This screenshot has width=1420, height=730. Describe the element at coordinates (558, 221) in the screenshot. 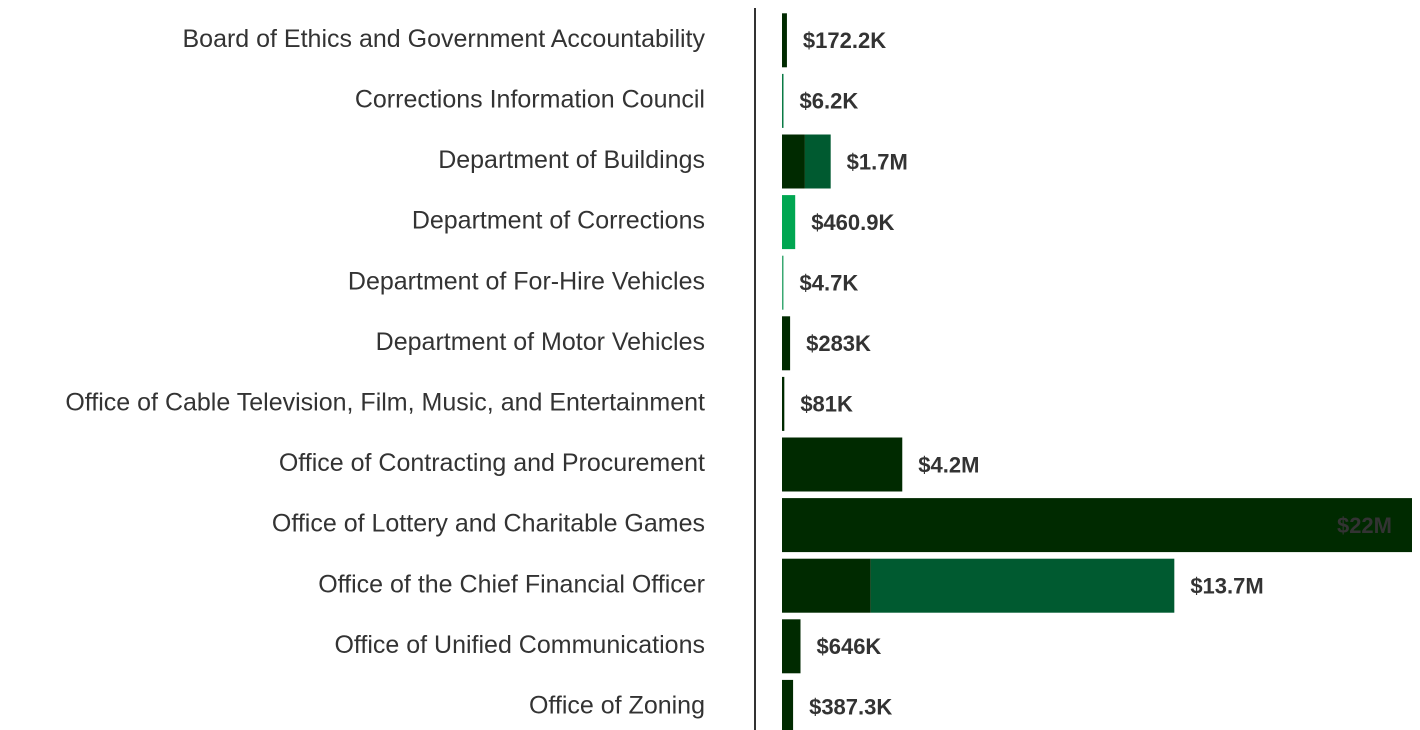

I see `category-label: Department of Corrections` at that location.